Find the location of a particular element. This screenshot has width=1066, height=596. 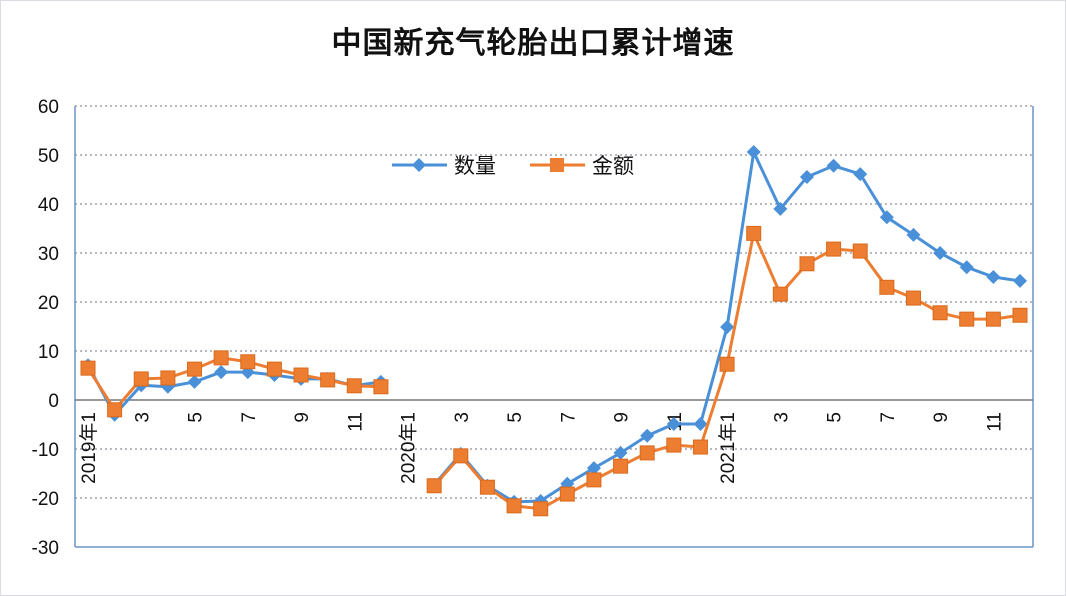

x-tick-label: 2021年1 is located at coordinates (728, 448).